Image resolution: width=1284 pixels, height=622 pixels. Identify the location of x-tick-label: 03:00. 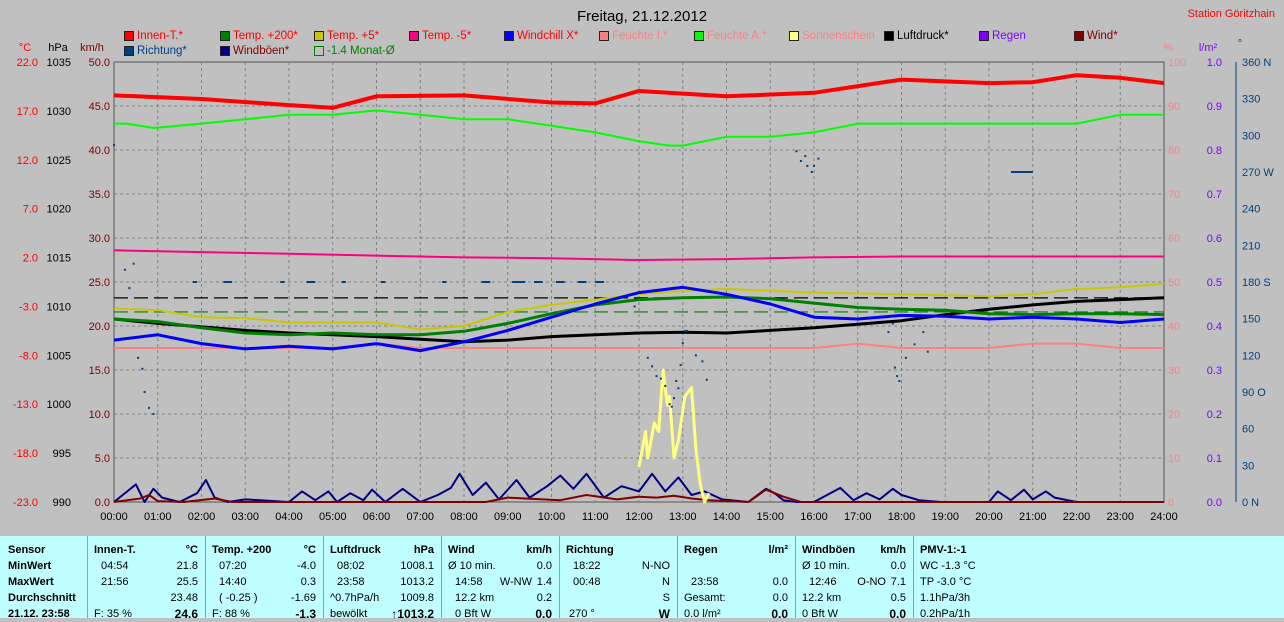
(245, 517).